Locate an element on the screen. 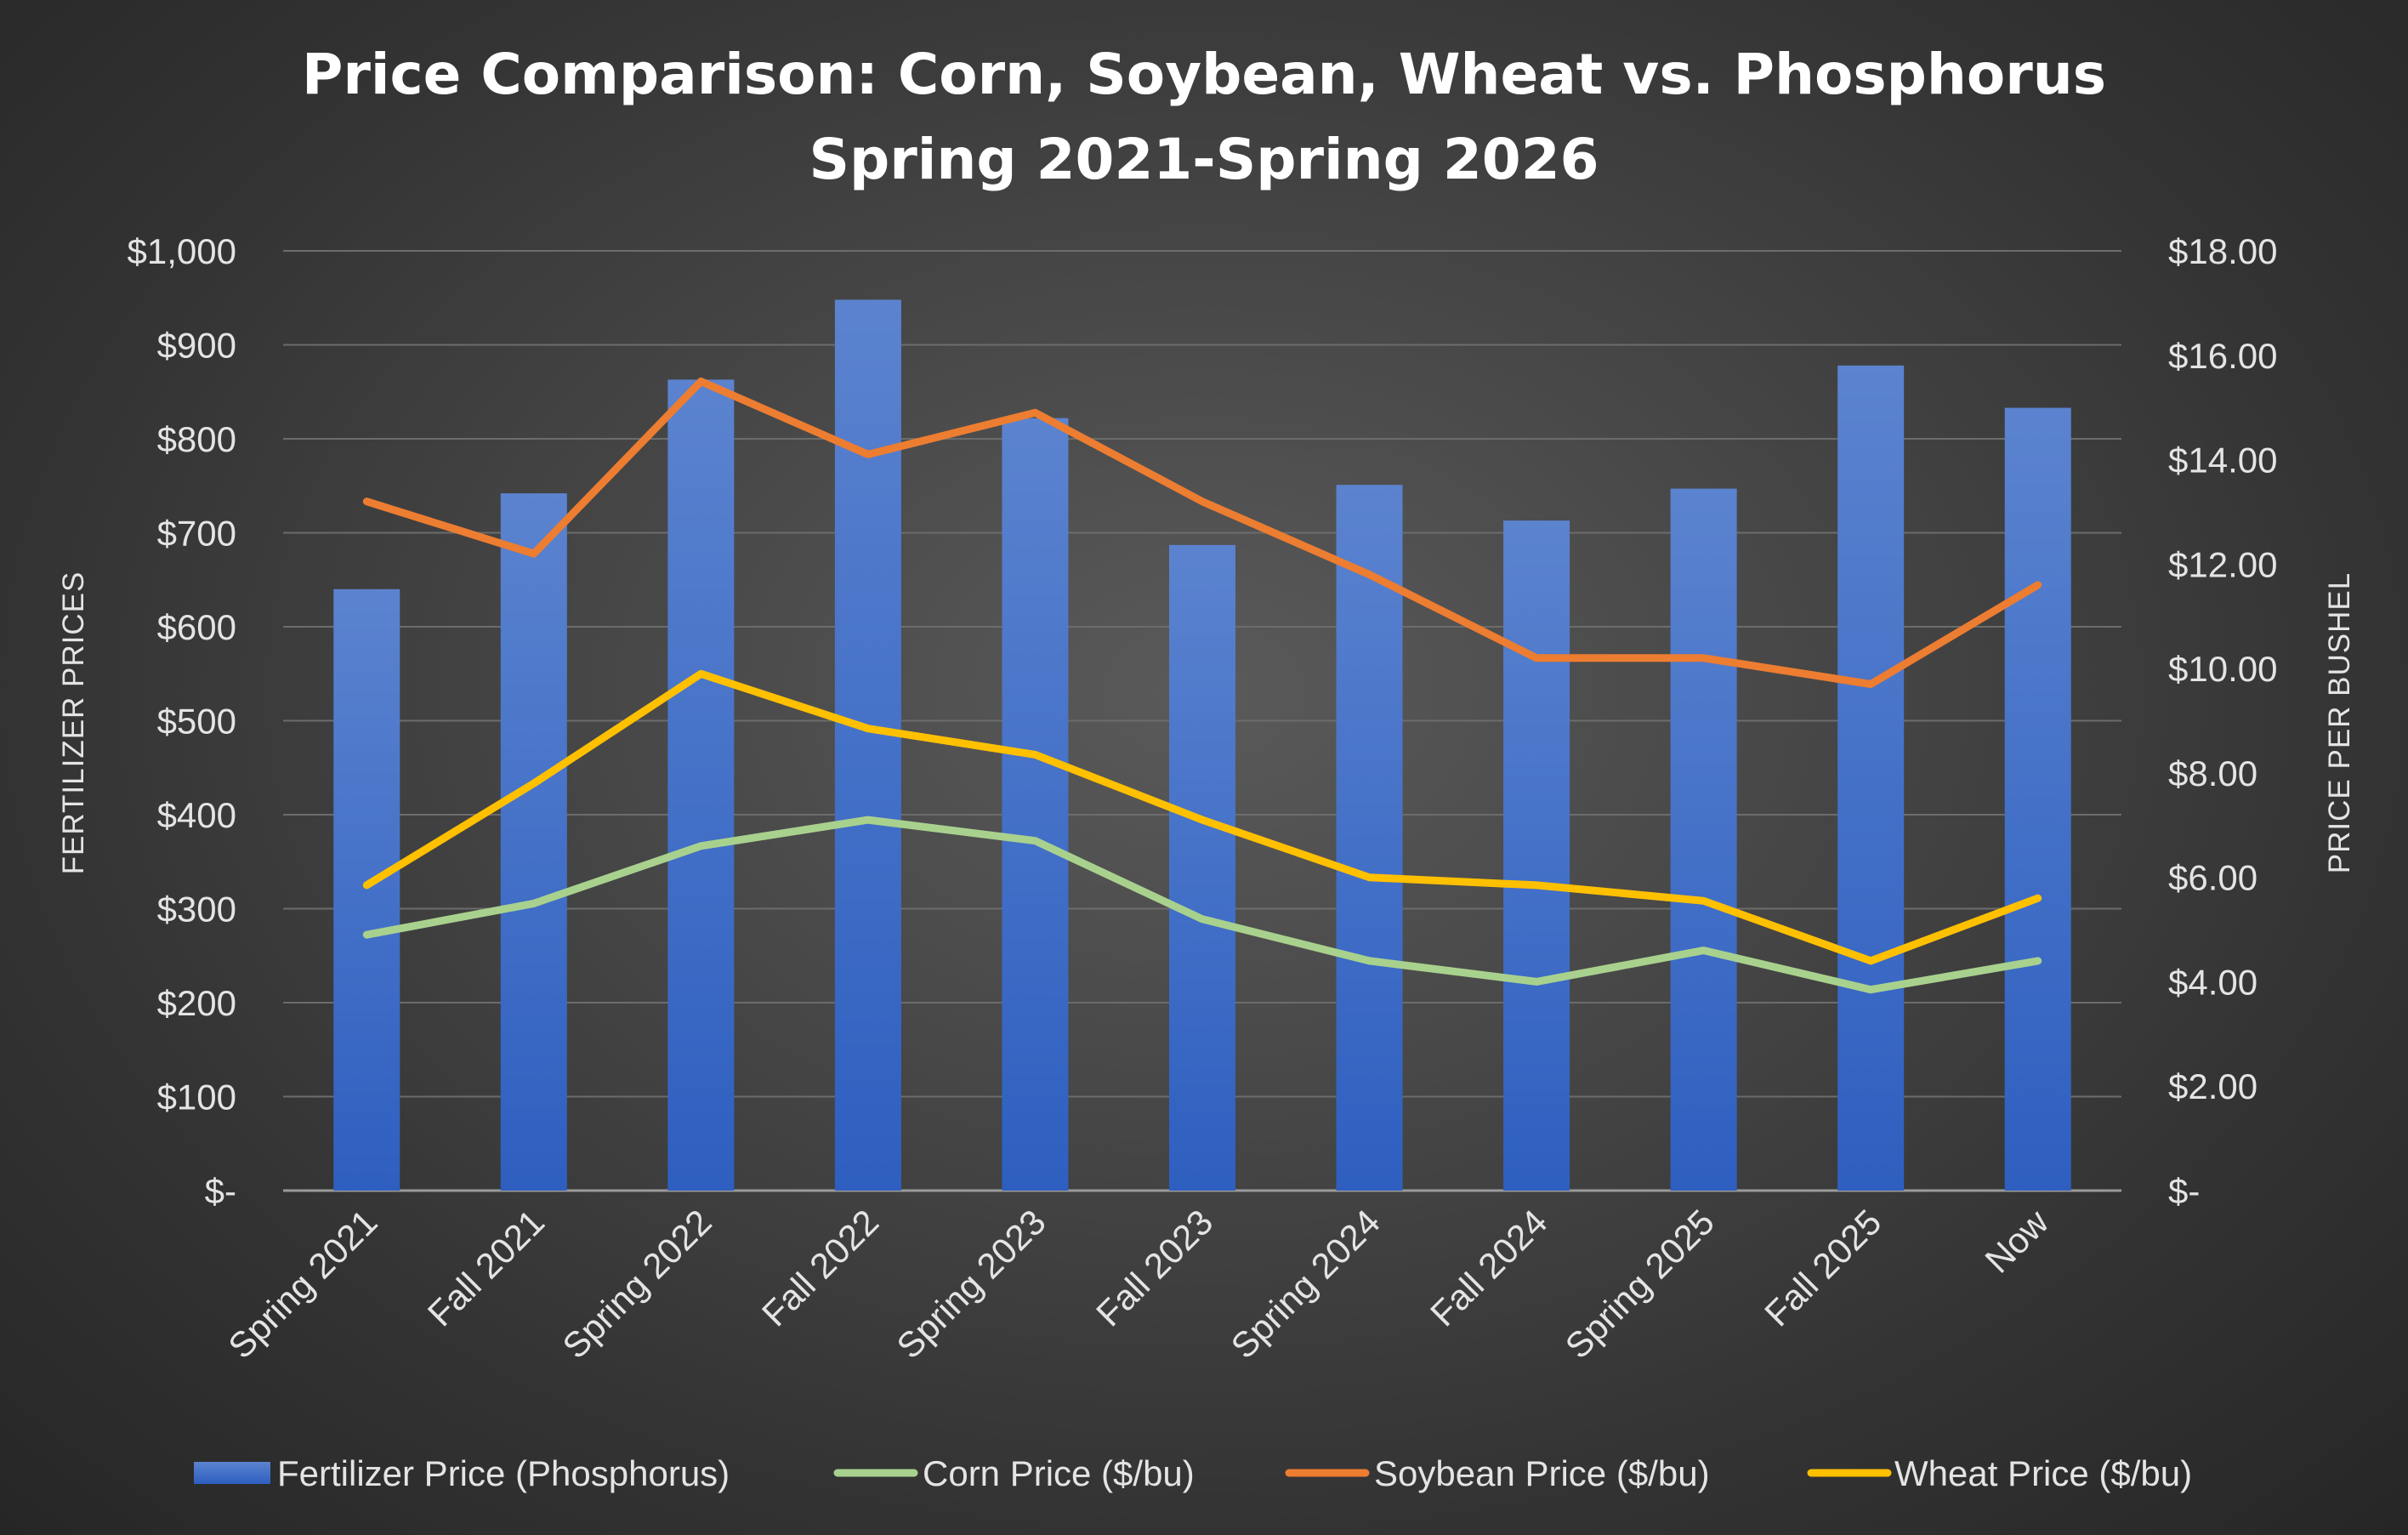 This screenshot has width=2408, height=1535. right-tick-label: $14.00 is located at coordinates (2222, 460).